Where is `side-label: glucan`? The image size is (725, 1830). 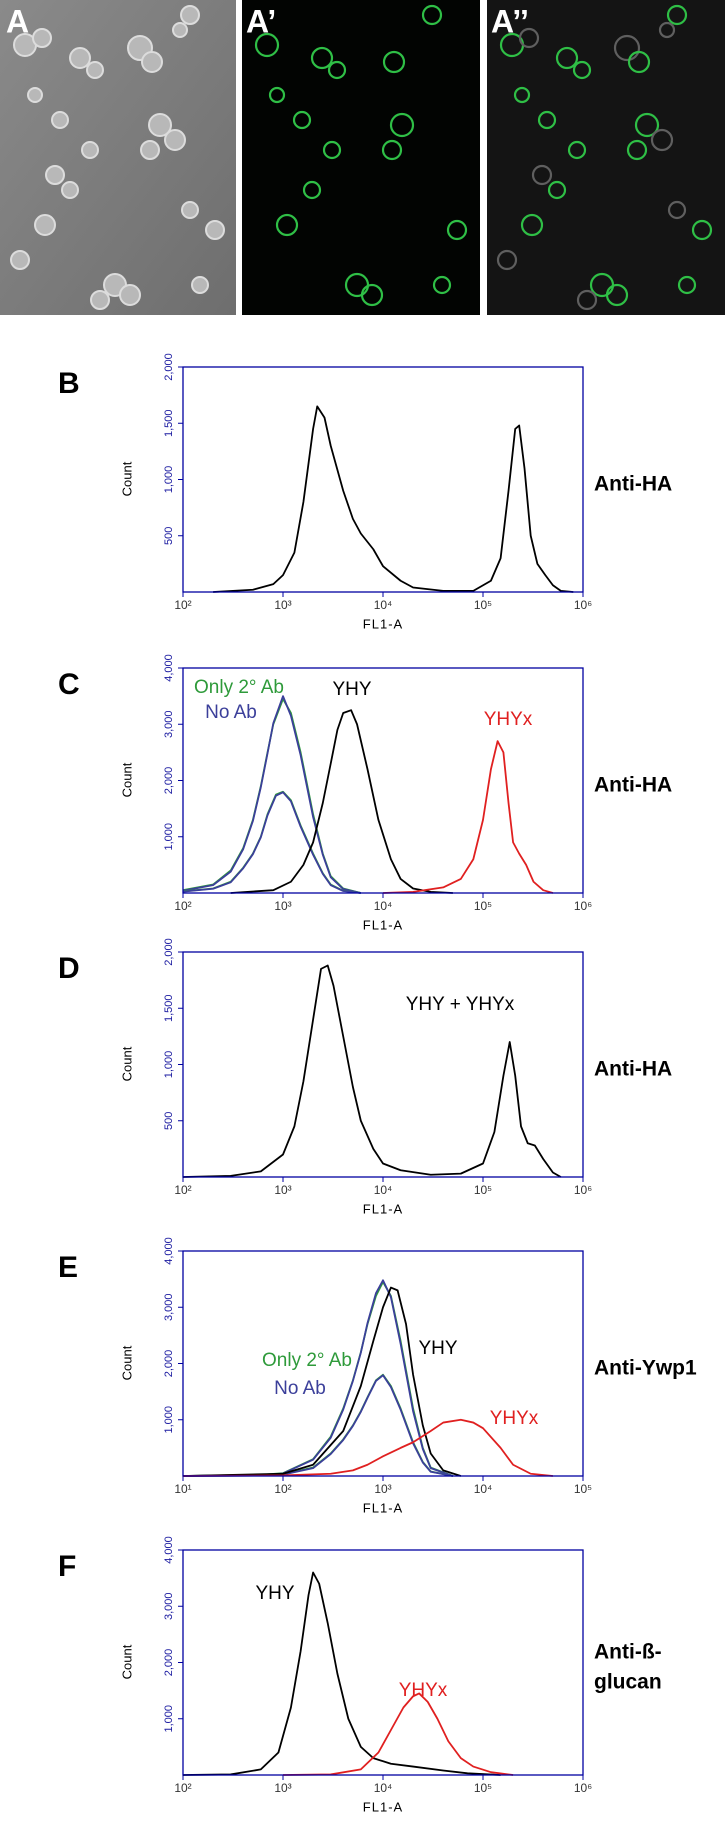 side-label: glucan is located at coordinates (628, 1682).